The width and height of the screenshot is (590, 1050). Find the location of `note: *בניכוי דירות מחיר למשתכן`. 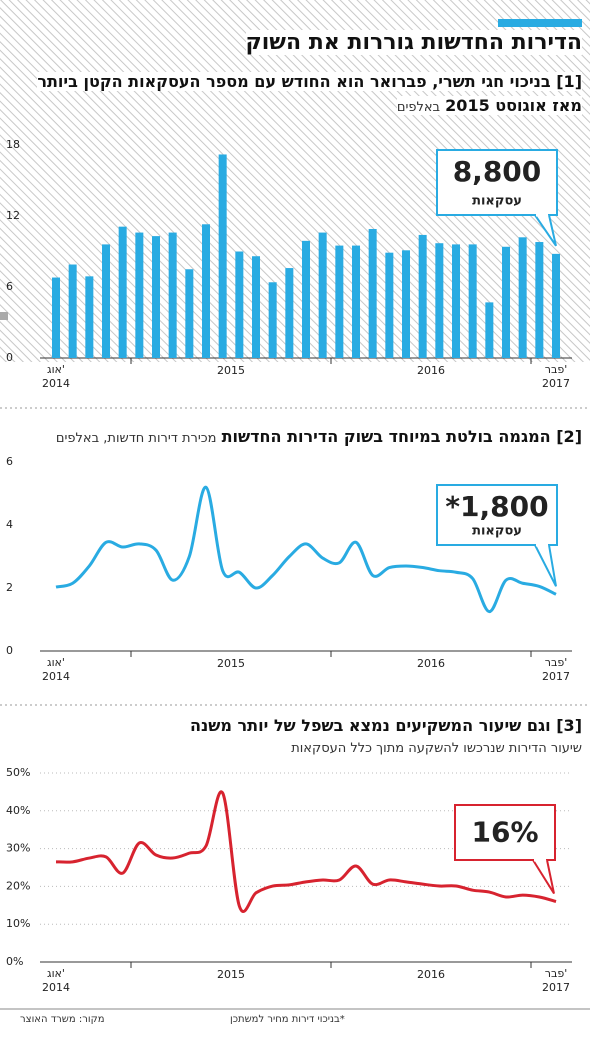

note: *בניכוי דירות מחיר למשתכן is located at coordinates (287, 1019).